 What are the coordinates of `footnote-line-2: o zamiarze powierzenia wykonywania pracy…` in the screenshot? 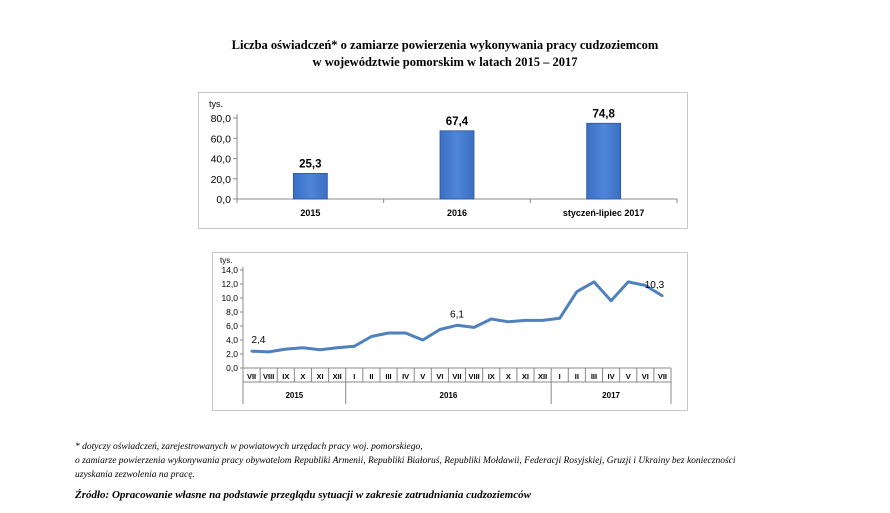 It's located at (405, 461).